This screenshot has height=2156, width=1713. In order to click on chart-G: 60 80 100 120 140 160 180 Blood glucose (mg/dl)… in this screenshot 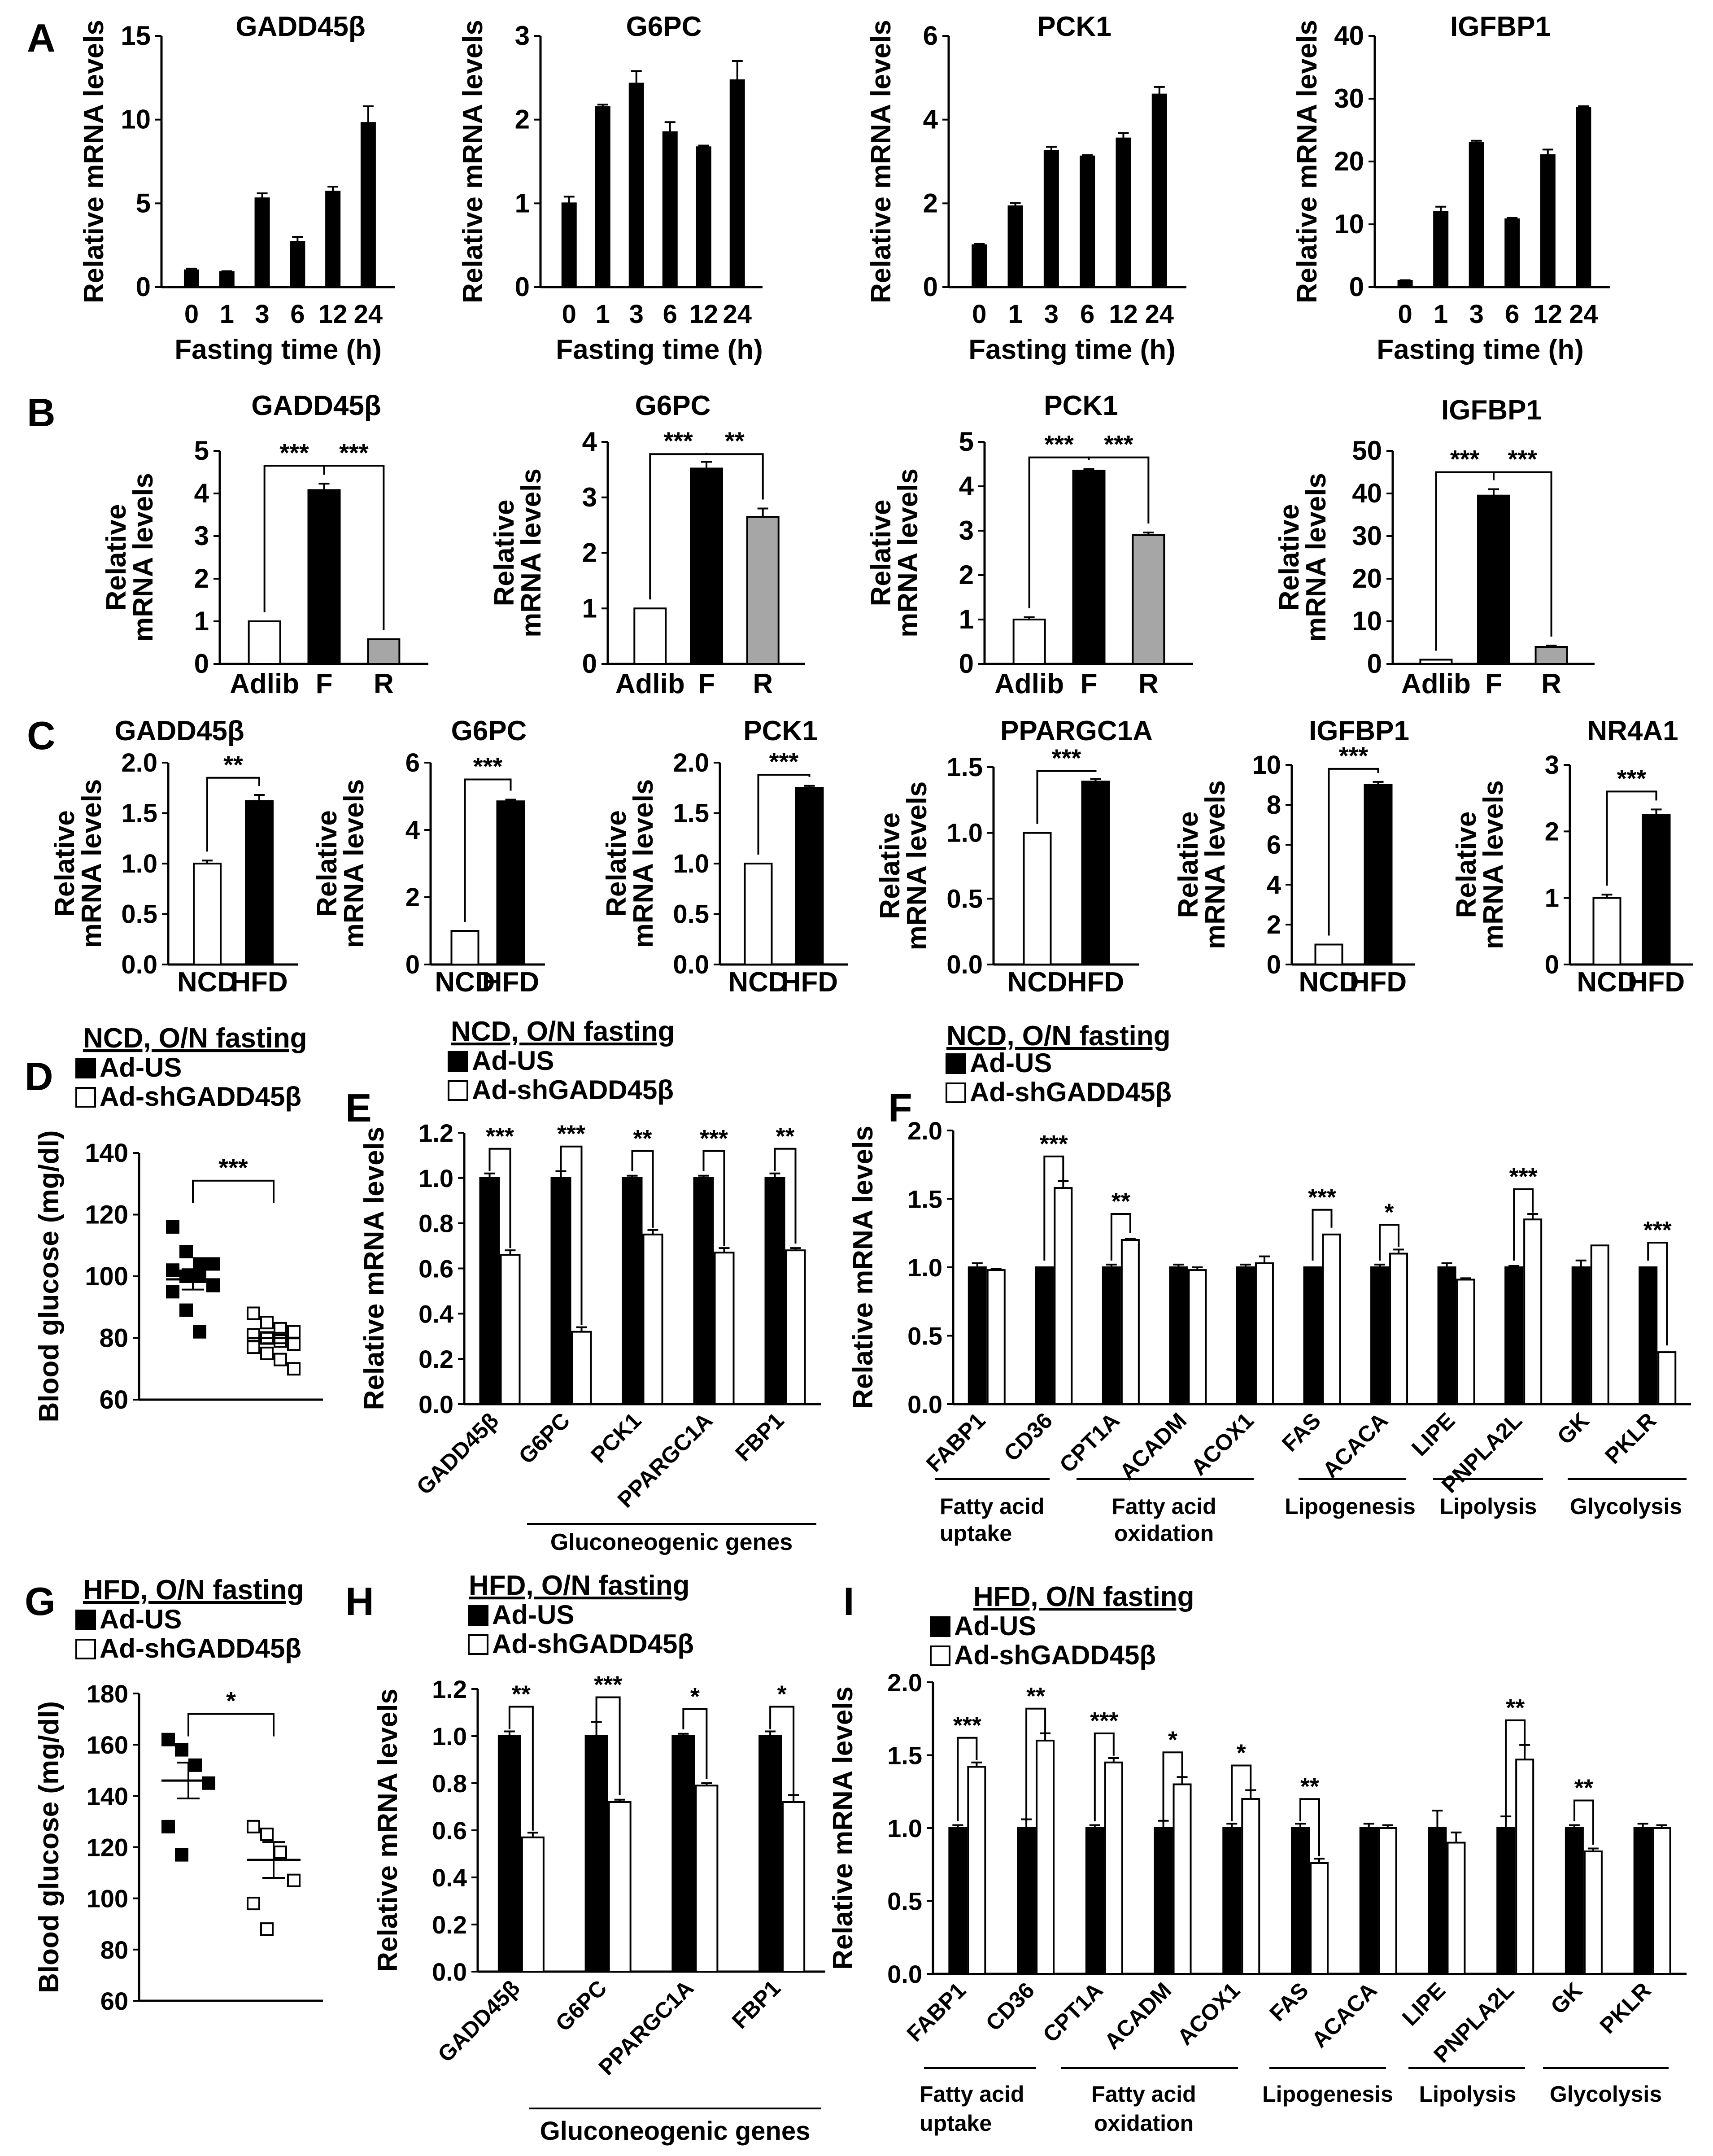, I will do `click(178, 1848)`.